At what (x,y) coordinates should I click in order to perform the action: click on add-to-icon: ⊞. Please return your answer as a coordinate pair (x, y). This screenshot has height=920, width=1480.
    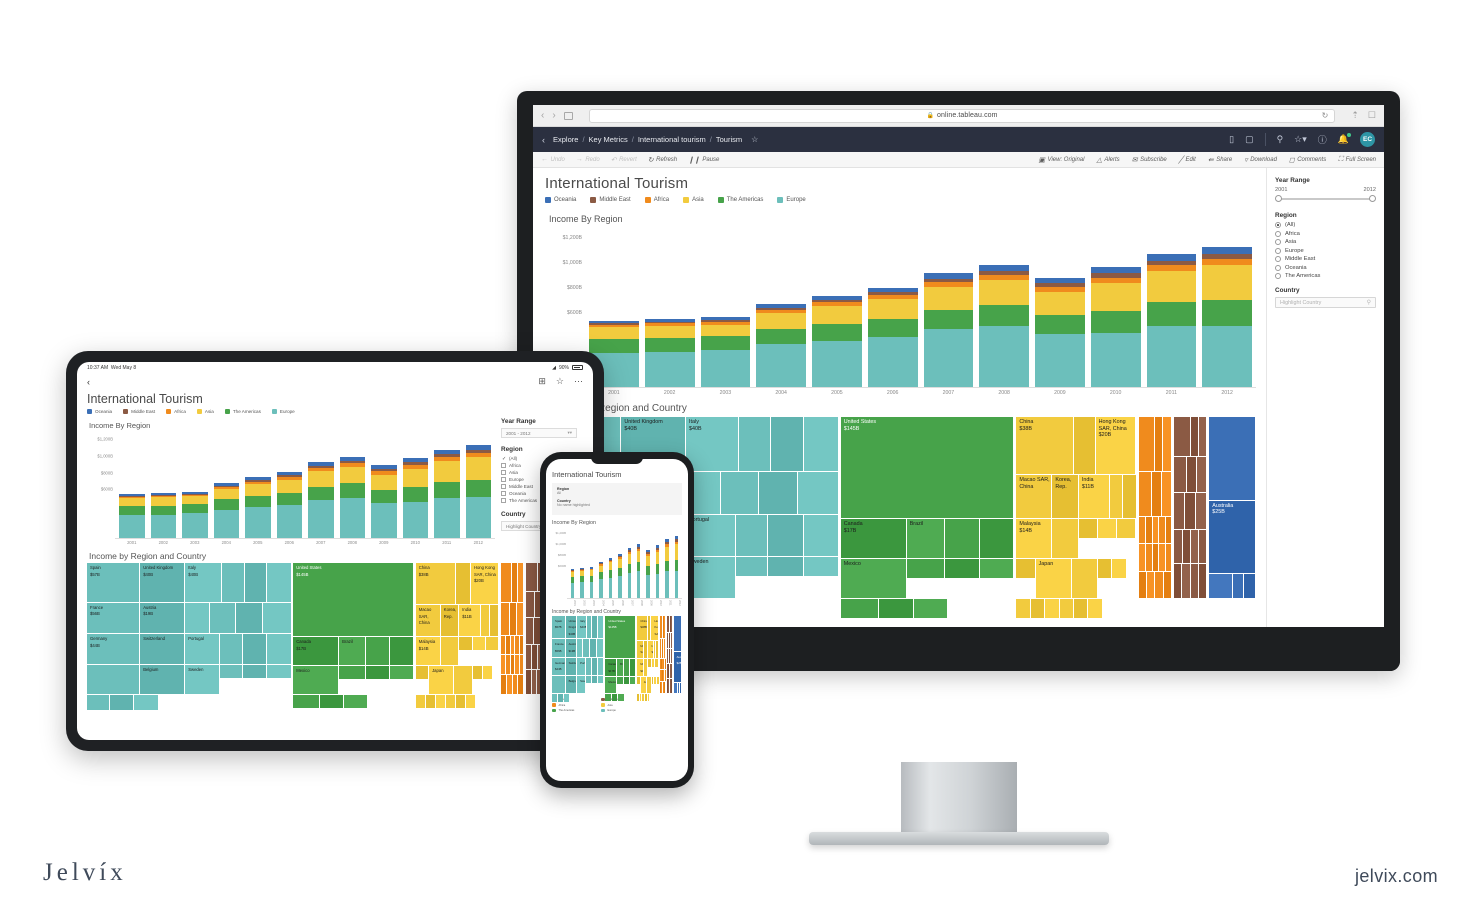
    Looking at the image, I should click on (542, 381).